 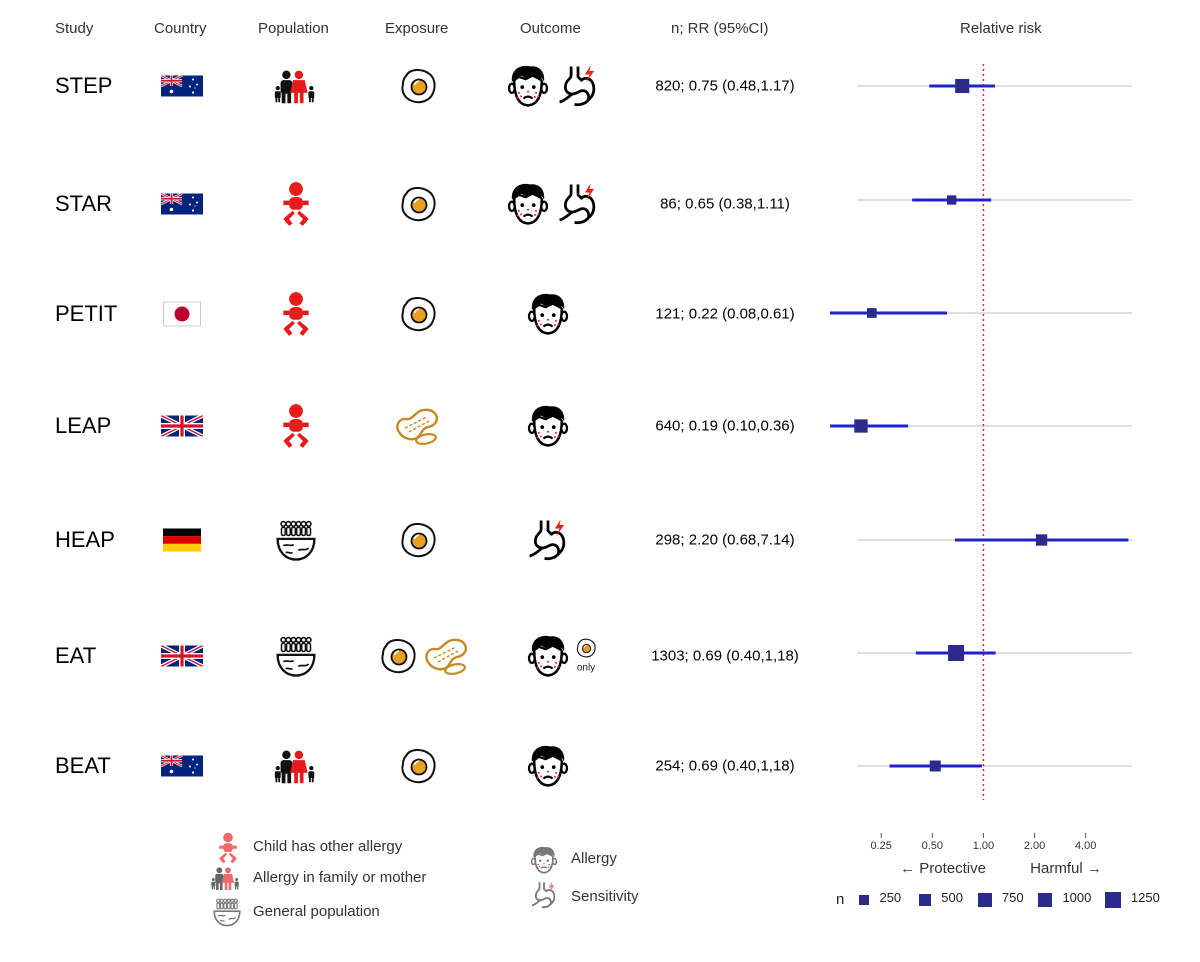 What do you see at coordinates (725, 204) in the screenshot?
I see `estimate-label: 86; 0.65 (0.38,1.11)` at bounding box center [725, 204].